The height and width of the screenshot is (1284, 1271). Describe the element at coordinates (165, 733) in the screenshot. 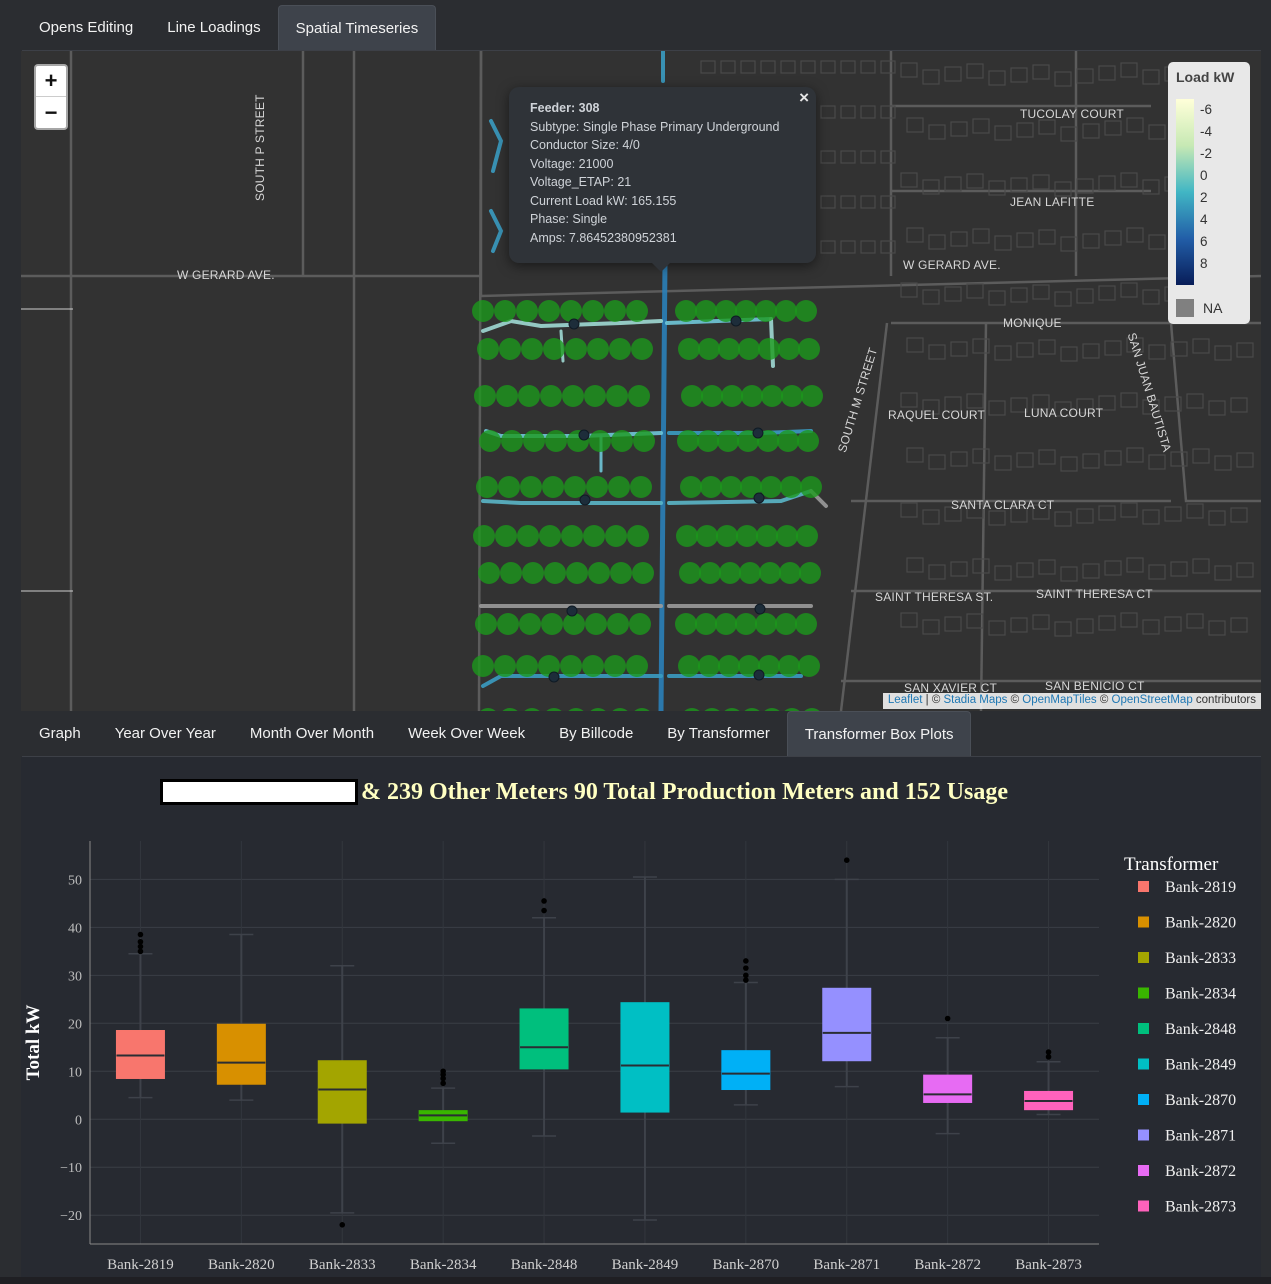

I see `tab-year-over-year: Year Over Year` at that location.